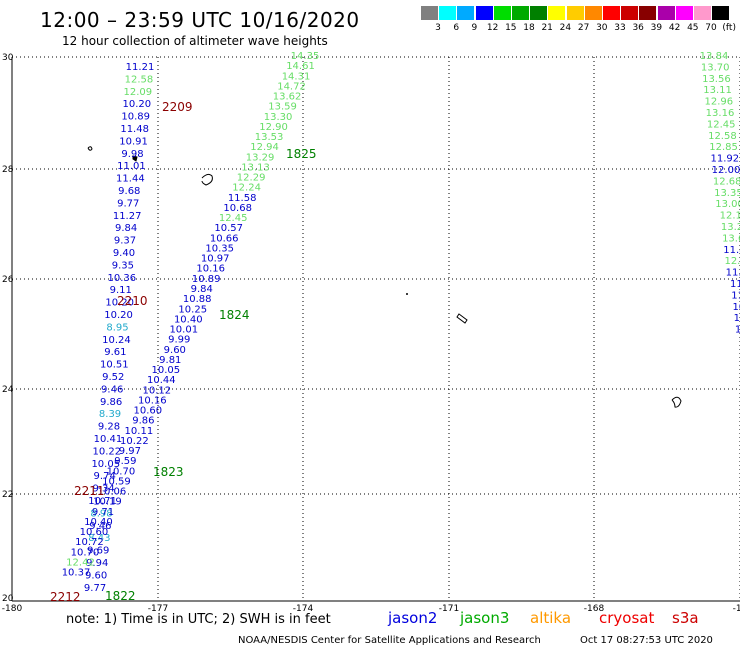 The image size is (740, 650). What do you see at coordinates (602, 28) in the screenshot?
I see `scale-label: 30` at bounding box center [602, 28].